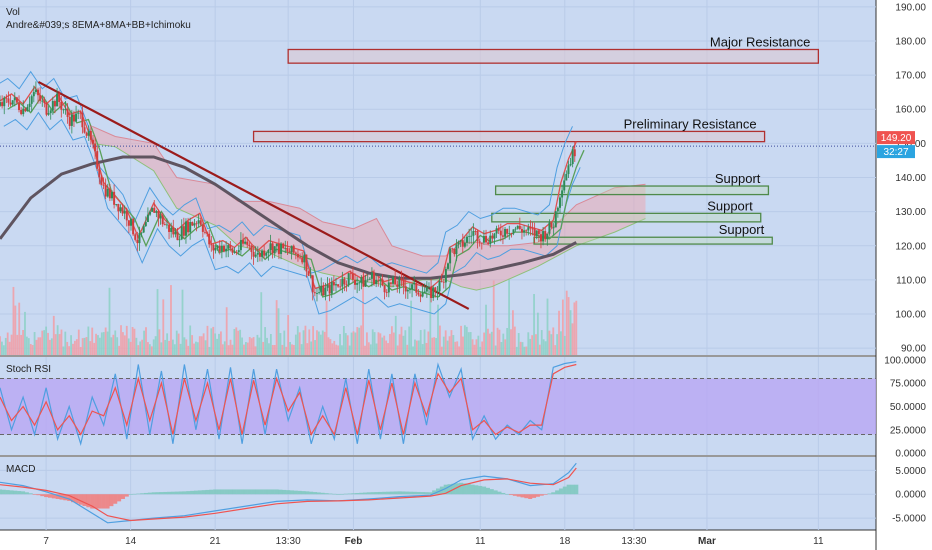  I want to click on x-tick-label: 14, so click(131, 541).